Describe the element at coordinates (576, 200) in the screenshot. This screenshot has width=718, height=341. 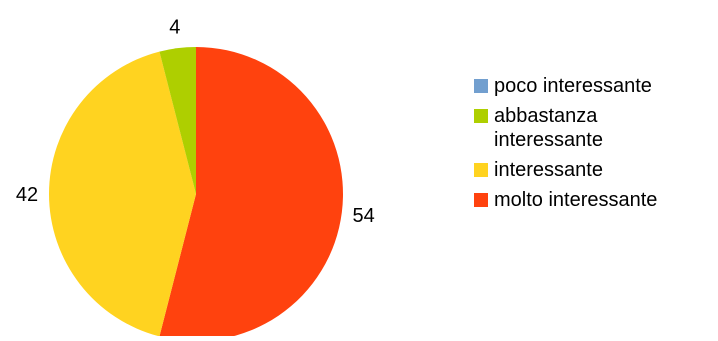
I see `legend-label-molto-interessante: molto interessante` at that location.